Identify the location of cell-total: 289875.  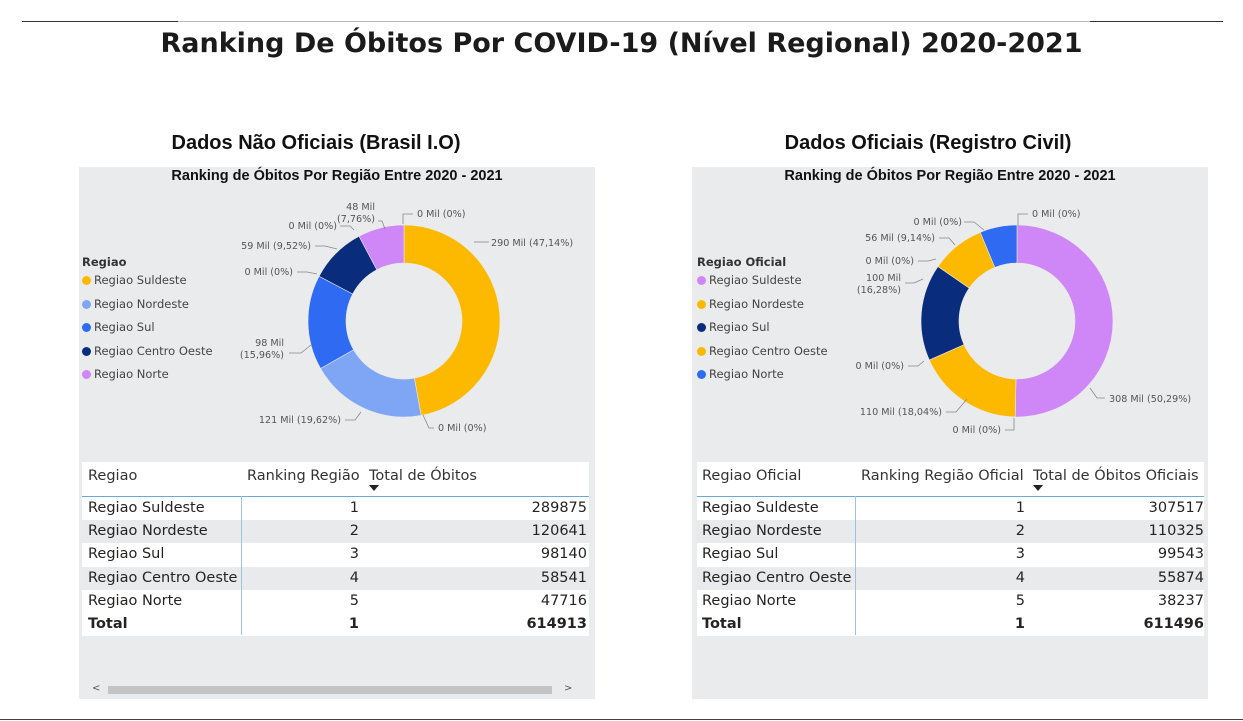
(559, 508).